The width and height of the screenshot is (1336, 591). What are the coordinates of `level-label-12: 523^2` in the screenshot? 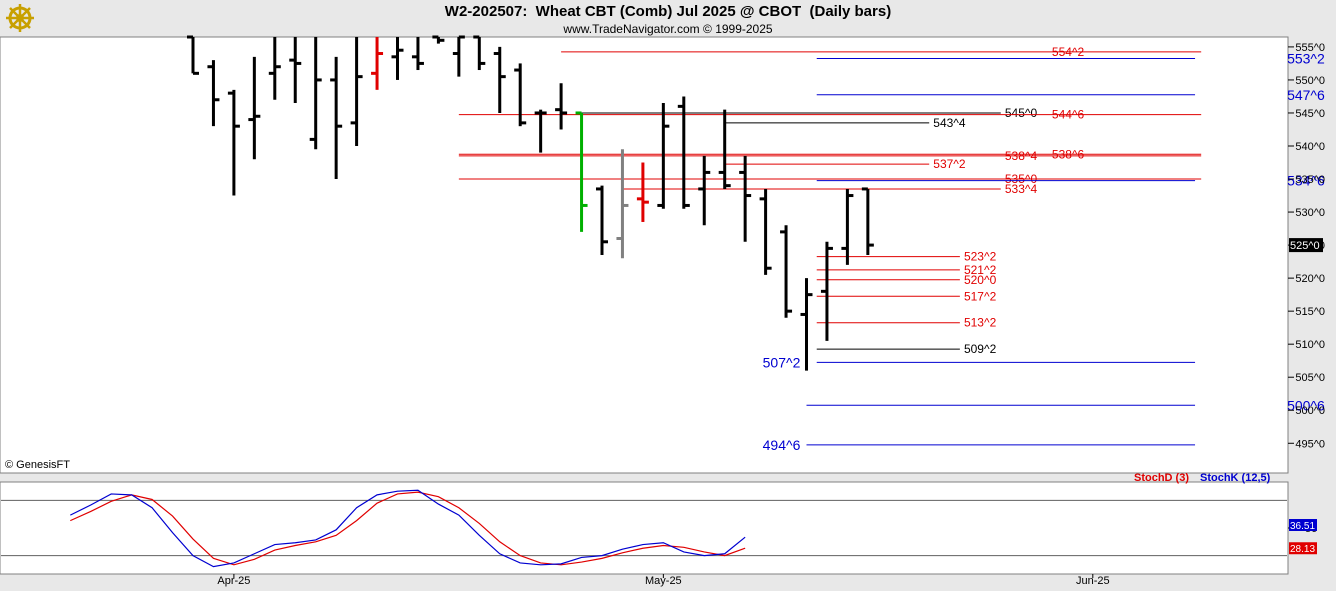 It's located at (980, 257).